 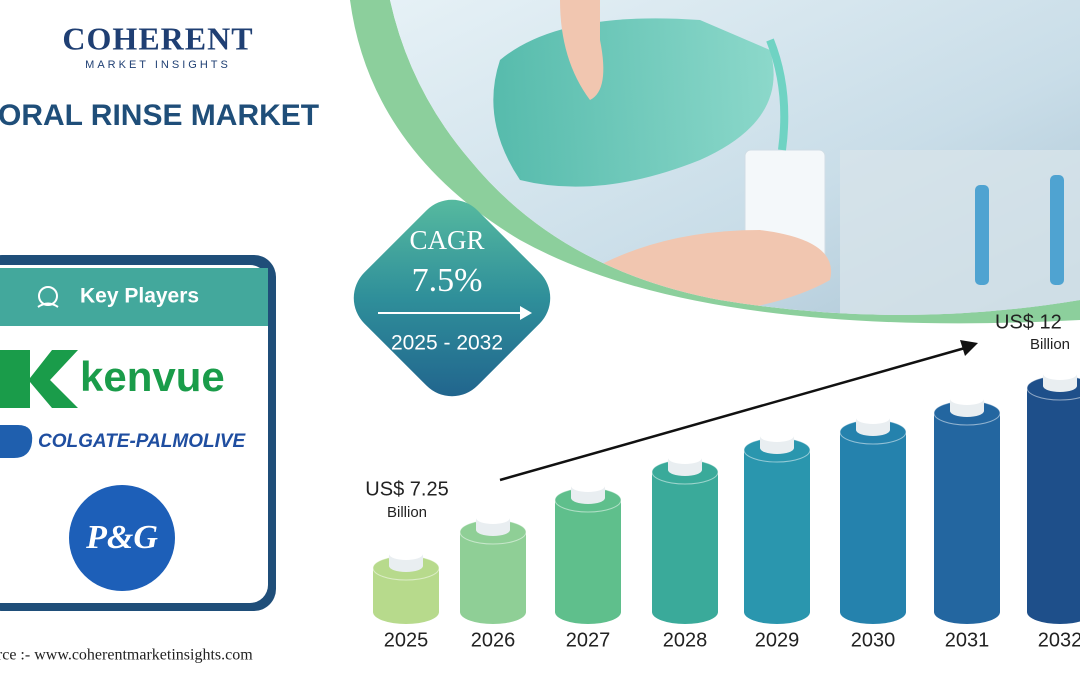 I want to click on title: ORAL RINSE MARKET, so click(x=159, y=115).